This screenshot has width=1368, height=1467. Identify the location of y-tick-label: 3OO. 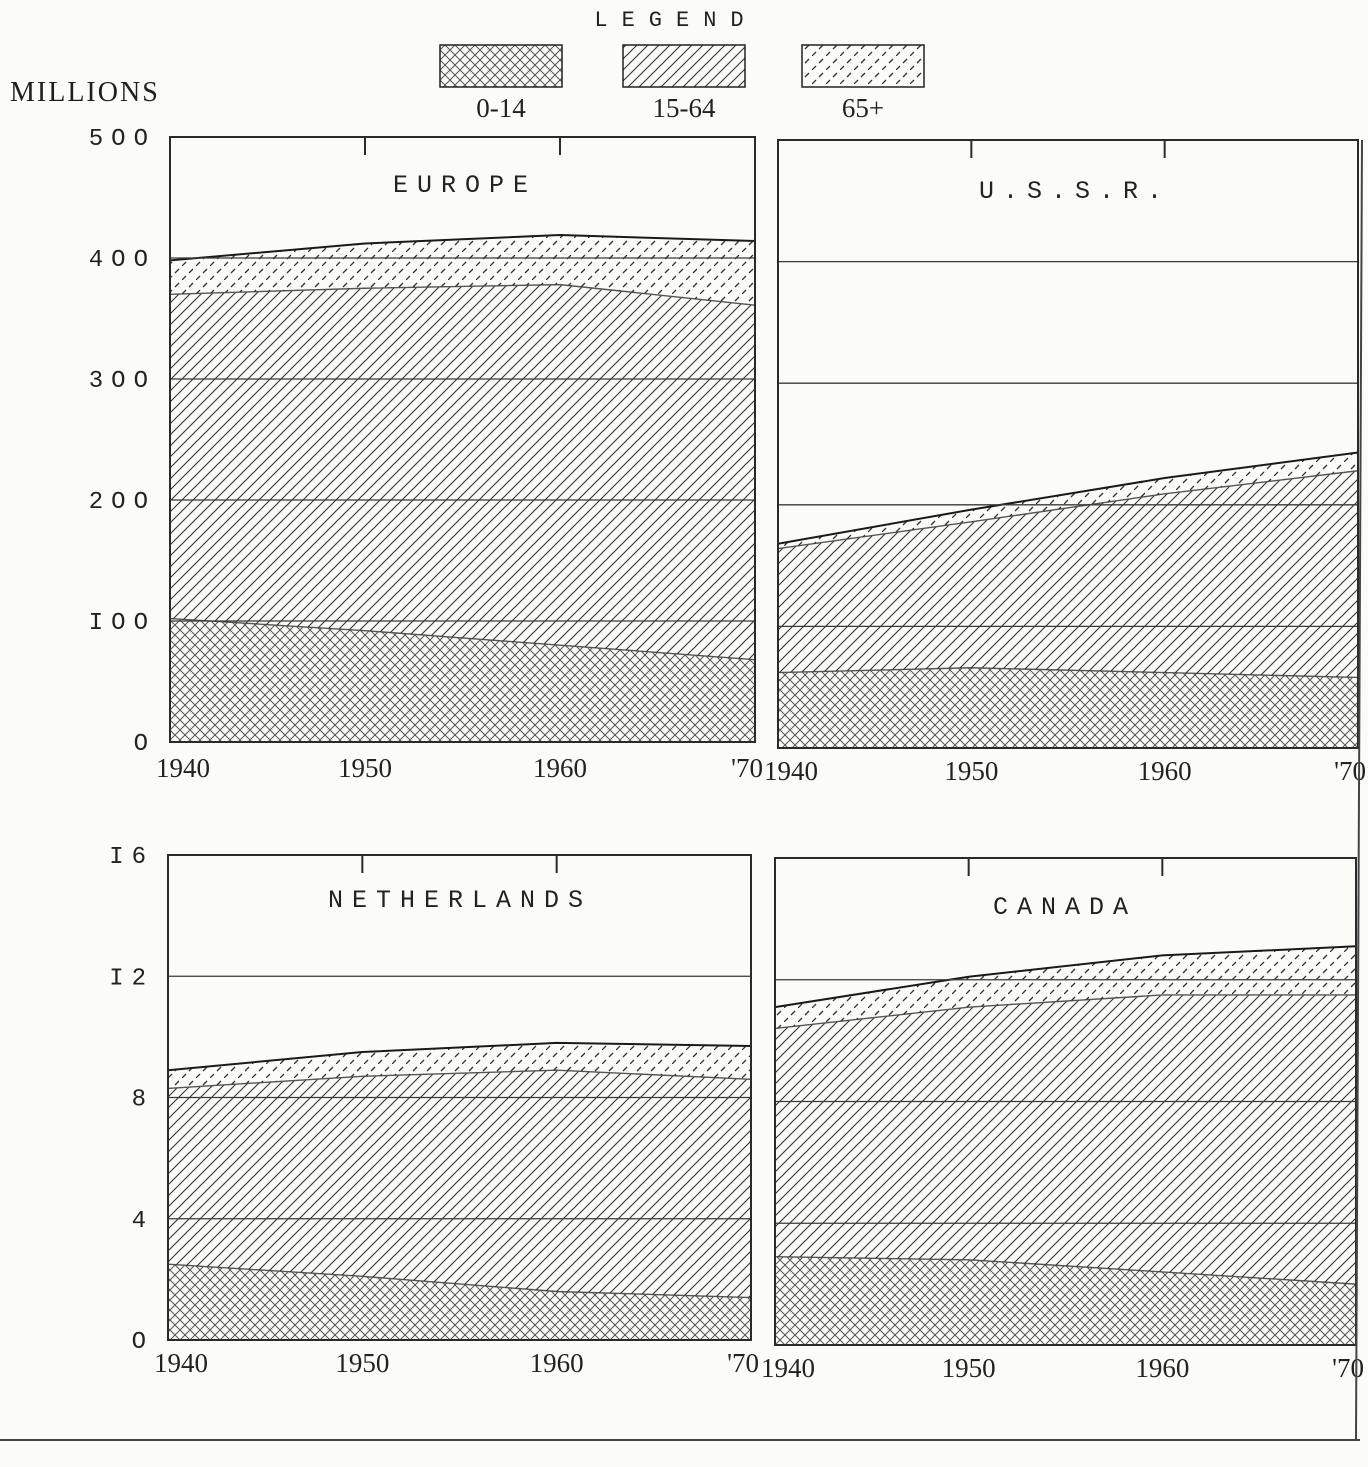
(122, 381).